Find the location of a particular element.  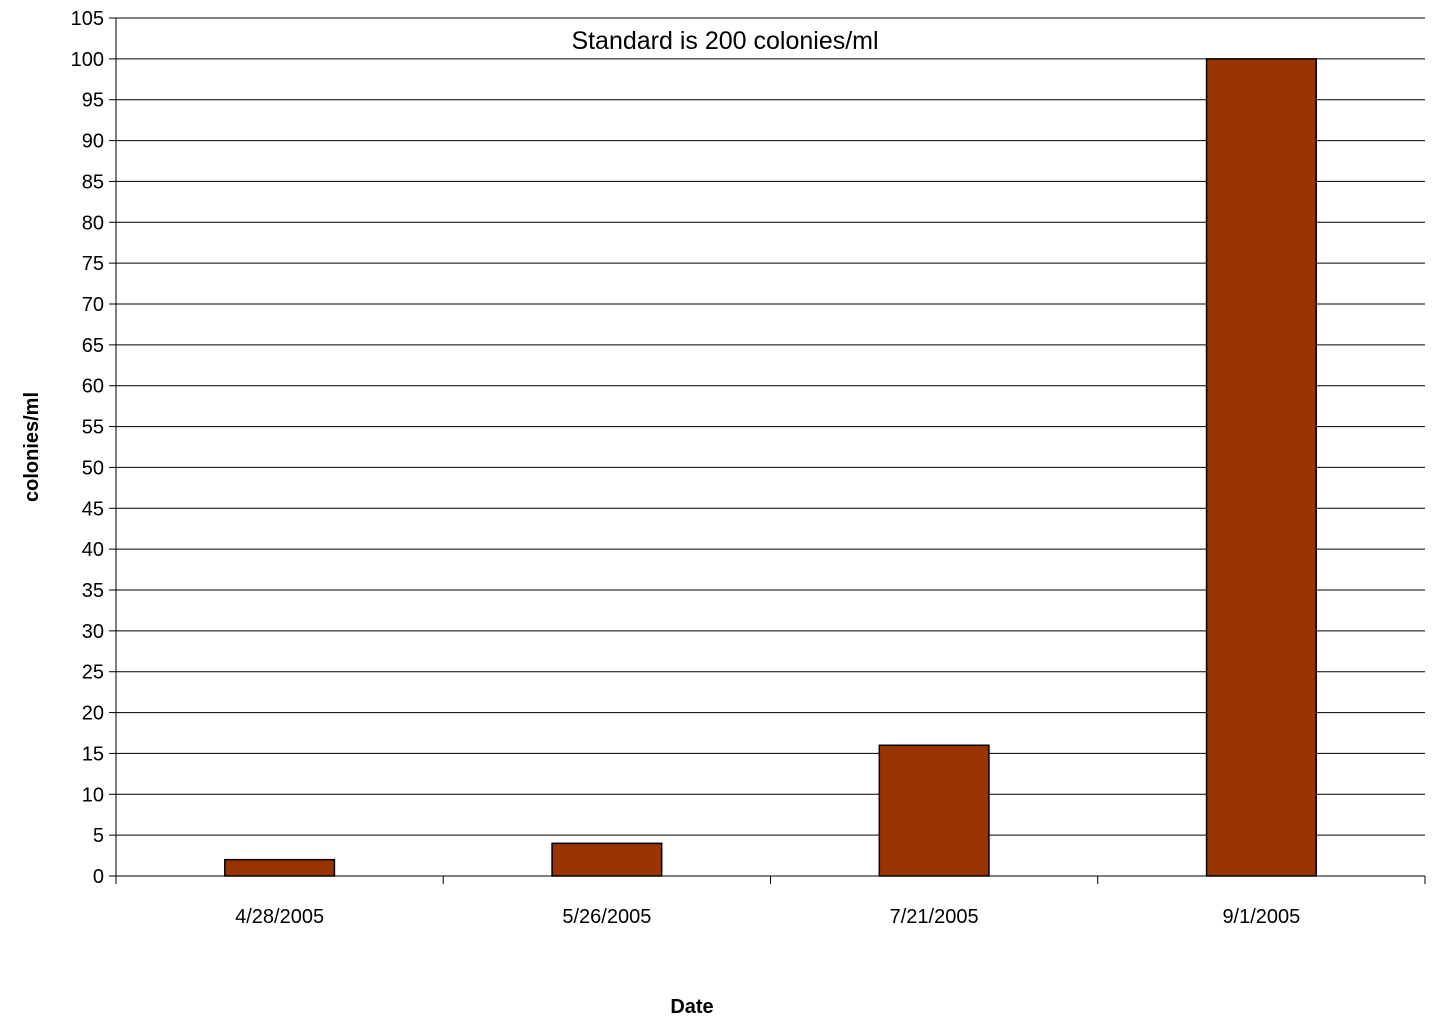

y-tick-label: 30 is located at coordinates (93, 632).